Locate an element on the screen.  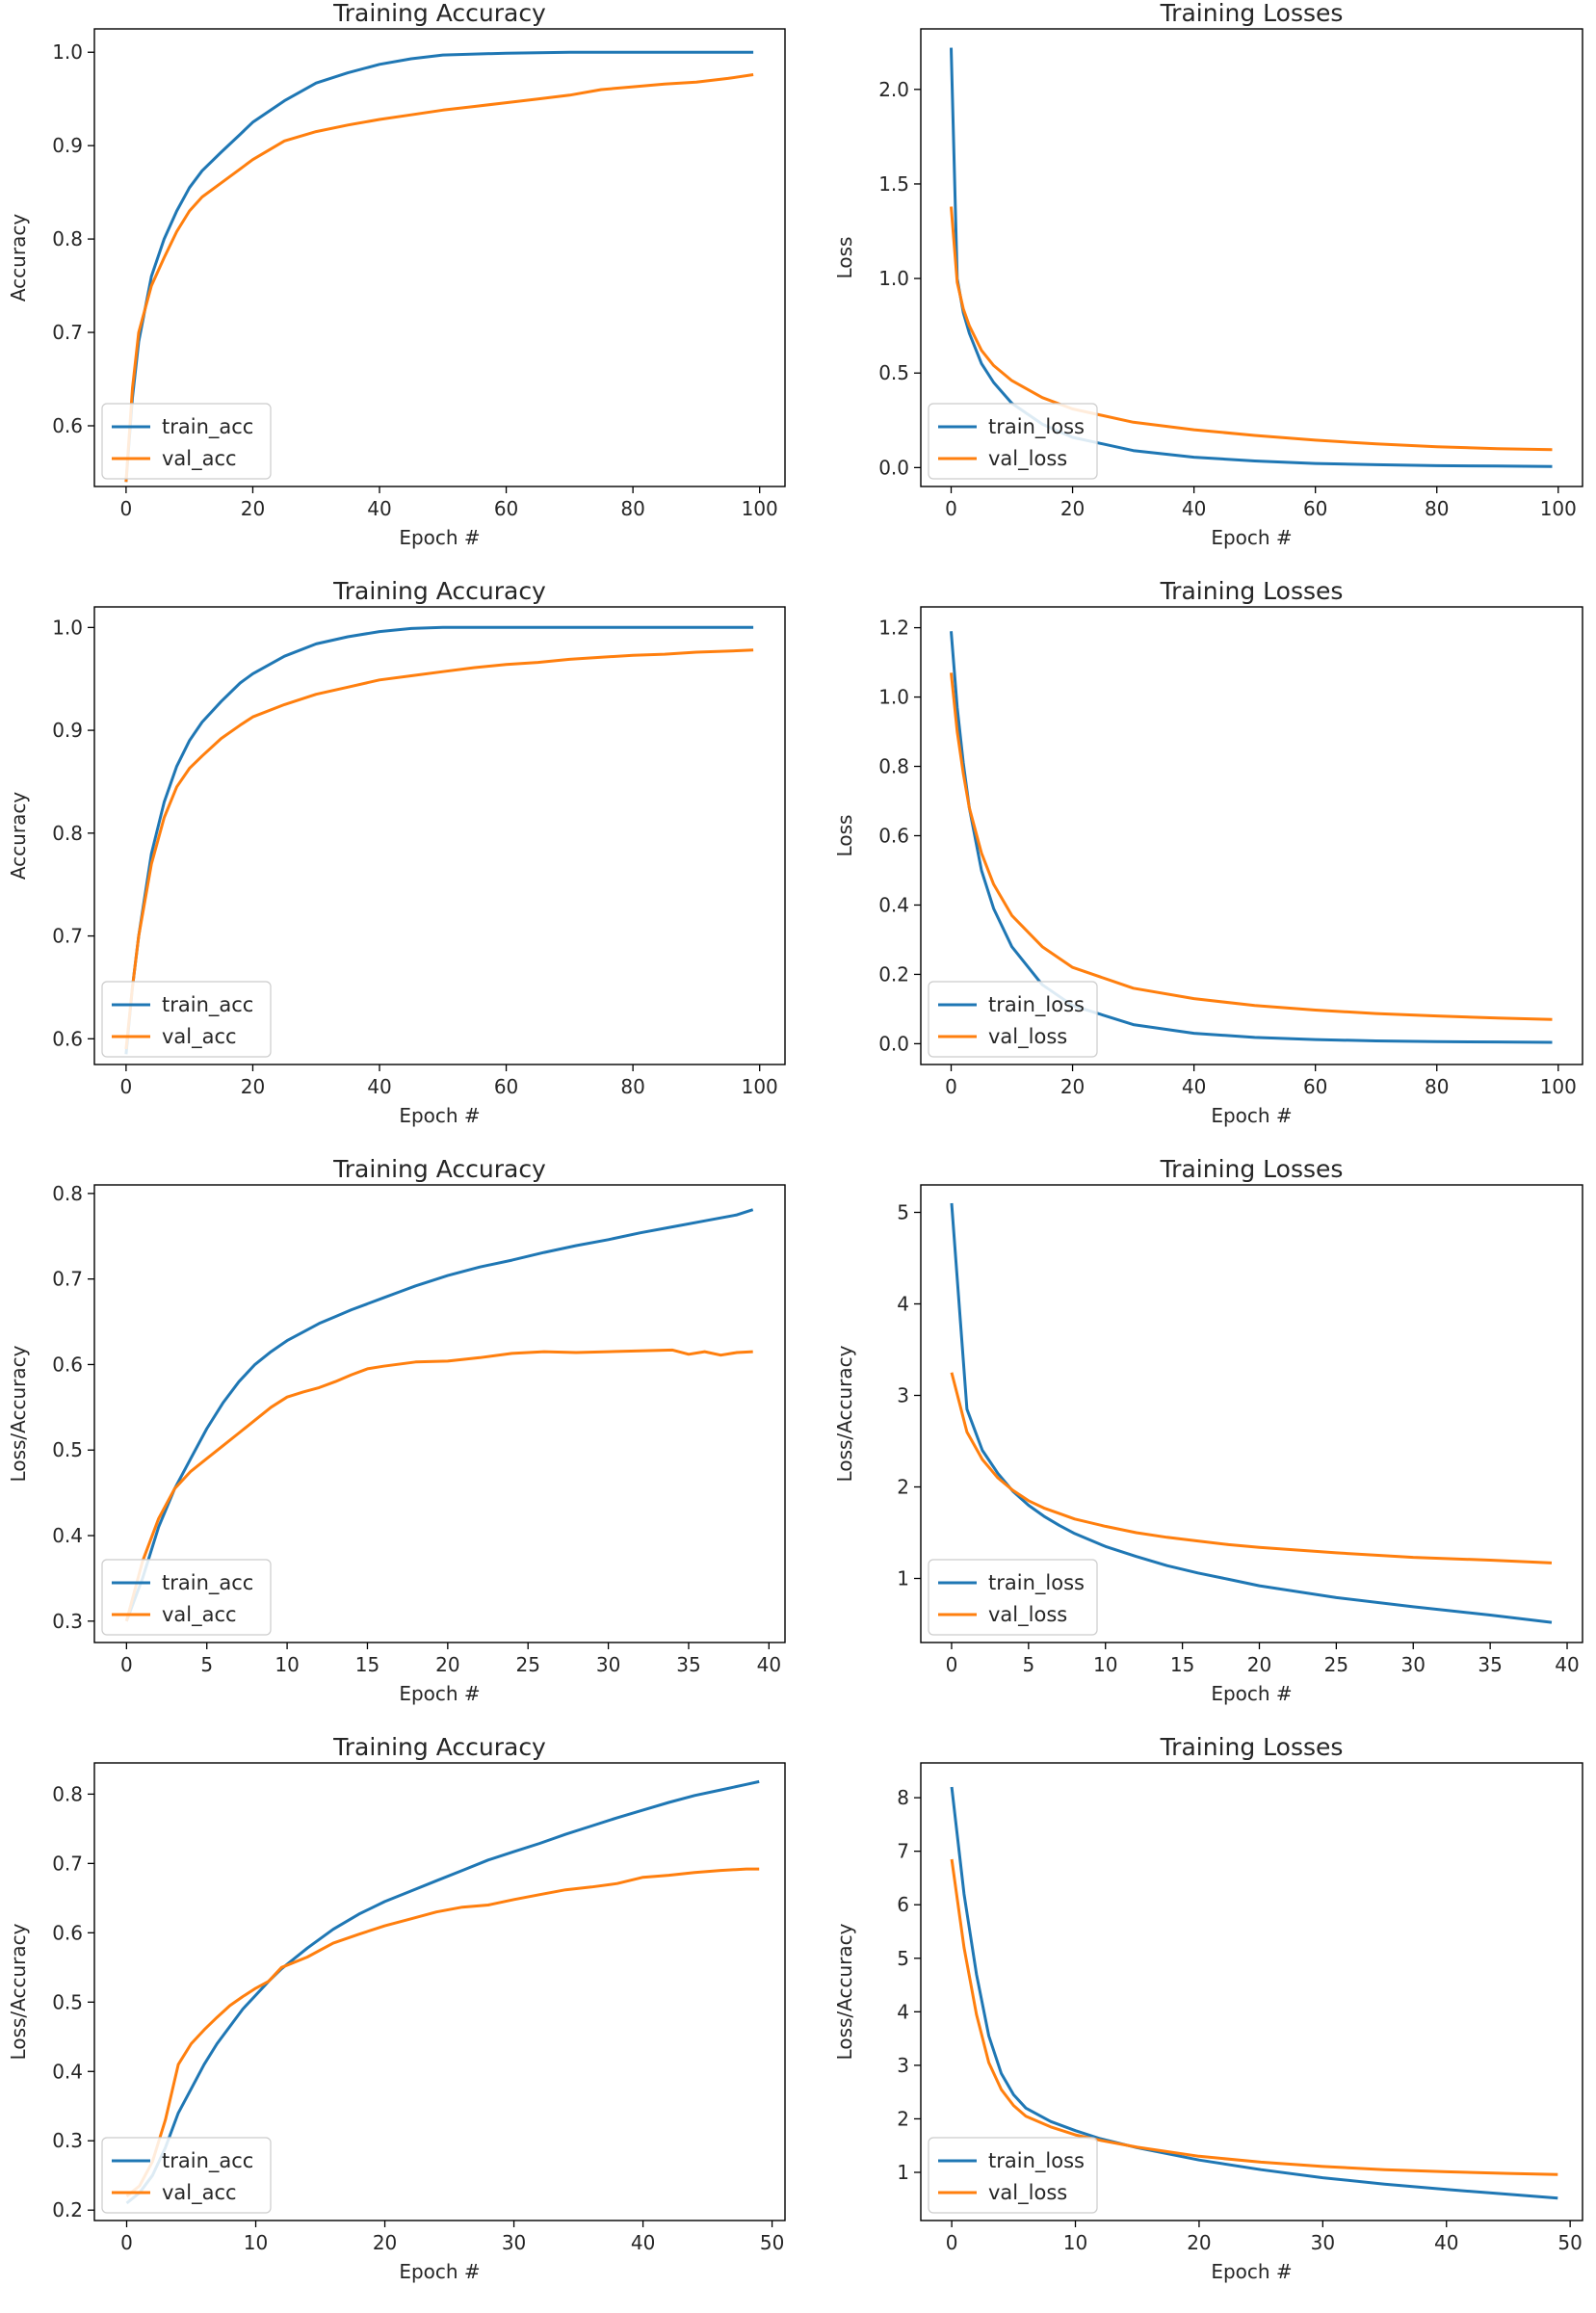
y-tick-label: 7 is located at coordinates (903, 1851).